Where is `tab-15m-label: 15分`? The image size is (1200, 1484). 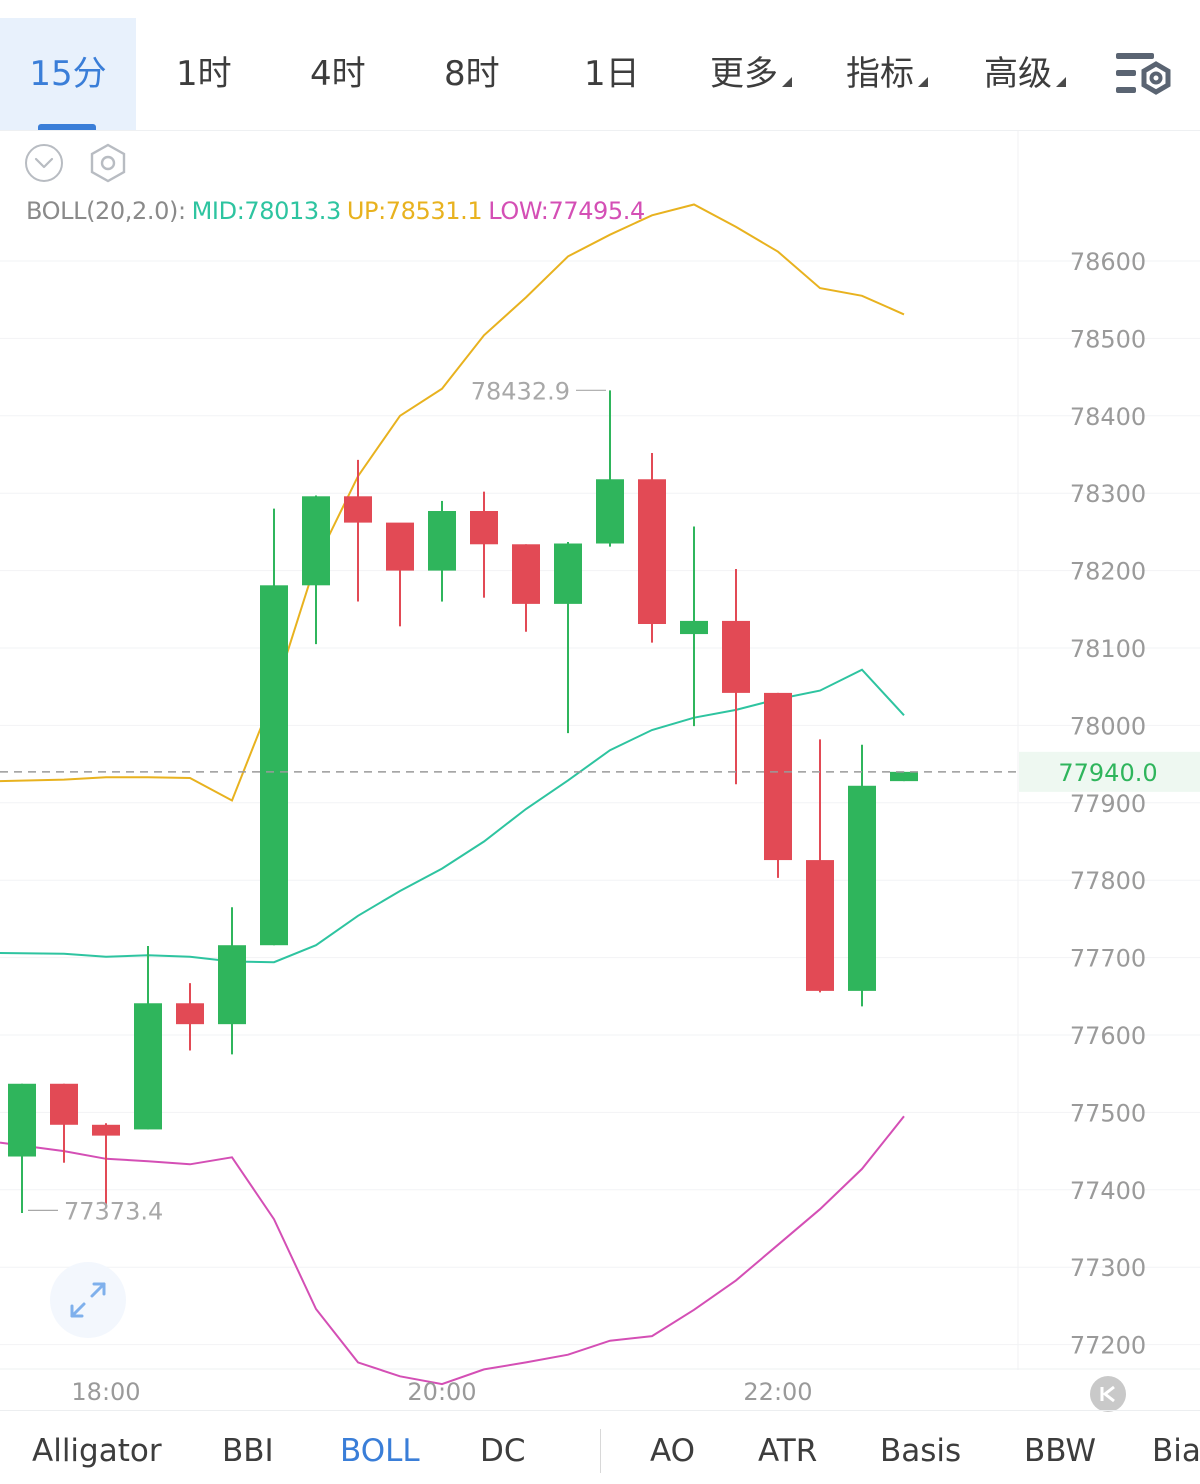 tab-15m-label: 15分 is located at coordinates (68, 74).